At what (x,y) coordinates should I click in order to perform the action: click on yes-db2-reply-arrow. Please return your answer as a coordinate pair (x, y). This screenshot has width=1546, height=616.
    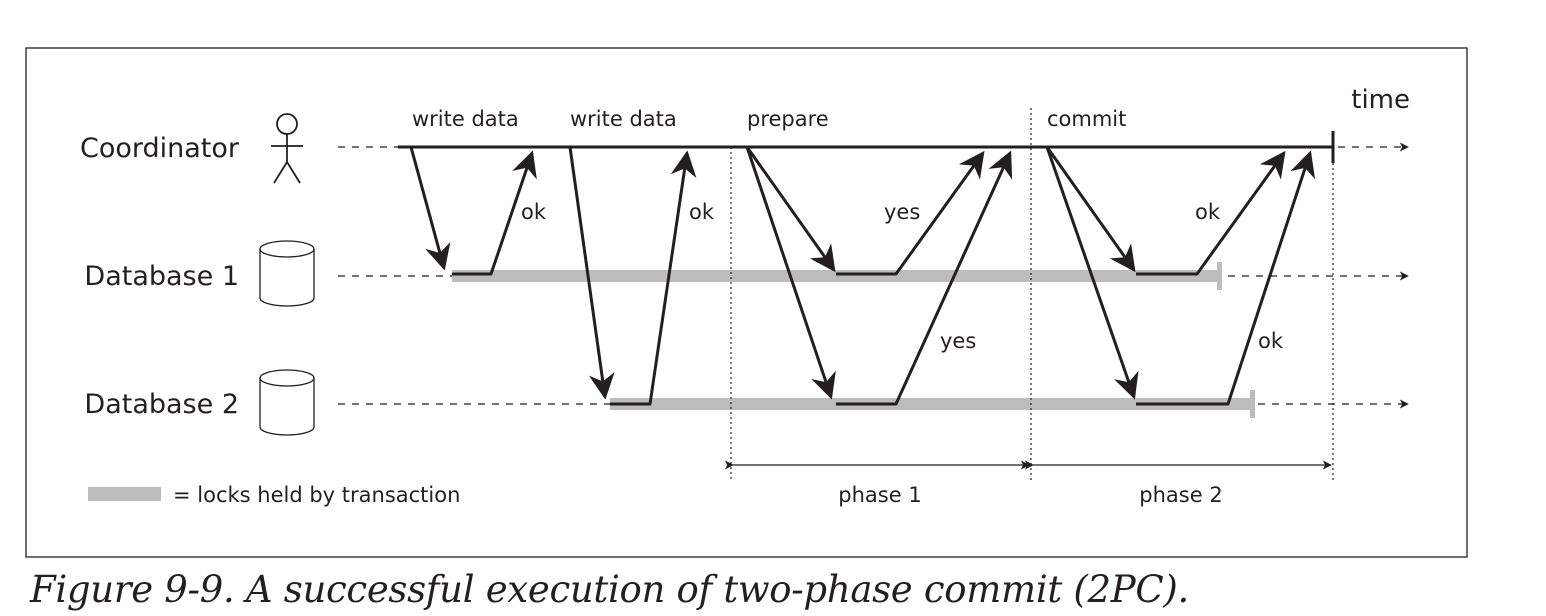
    Looking at the image, I should click on (924, 278).